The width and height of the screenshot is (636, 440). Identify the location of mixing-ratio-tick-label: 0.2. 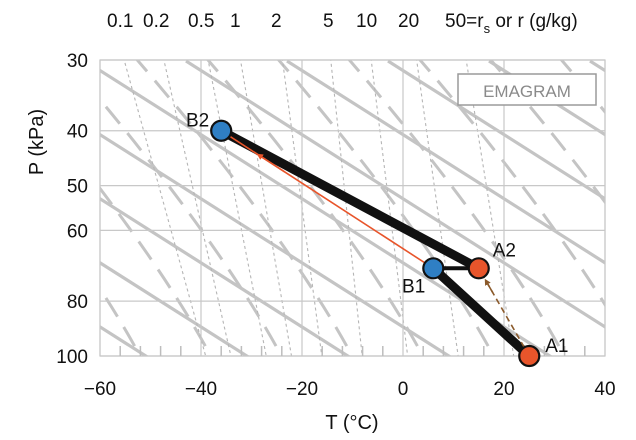
(156, 21).